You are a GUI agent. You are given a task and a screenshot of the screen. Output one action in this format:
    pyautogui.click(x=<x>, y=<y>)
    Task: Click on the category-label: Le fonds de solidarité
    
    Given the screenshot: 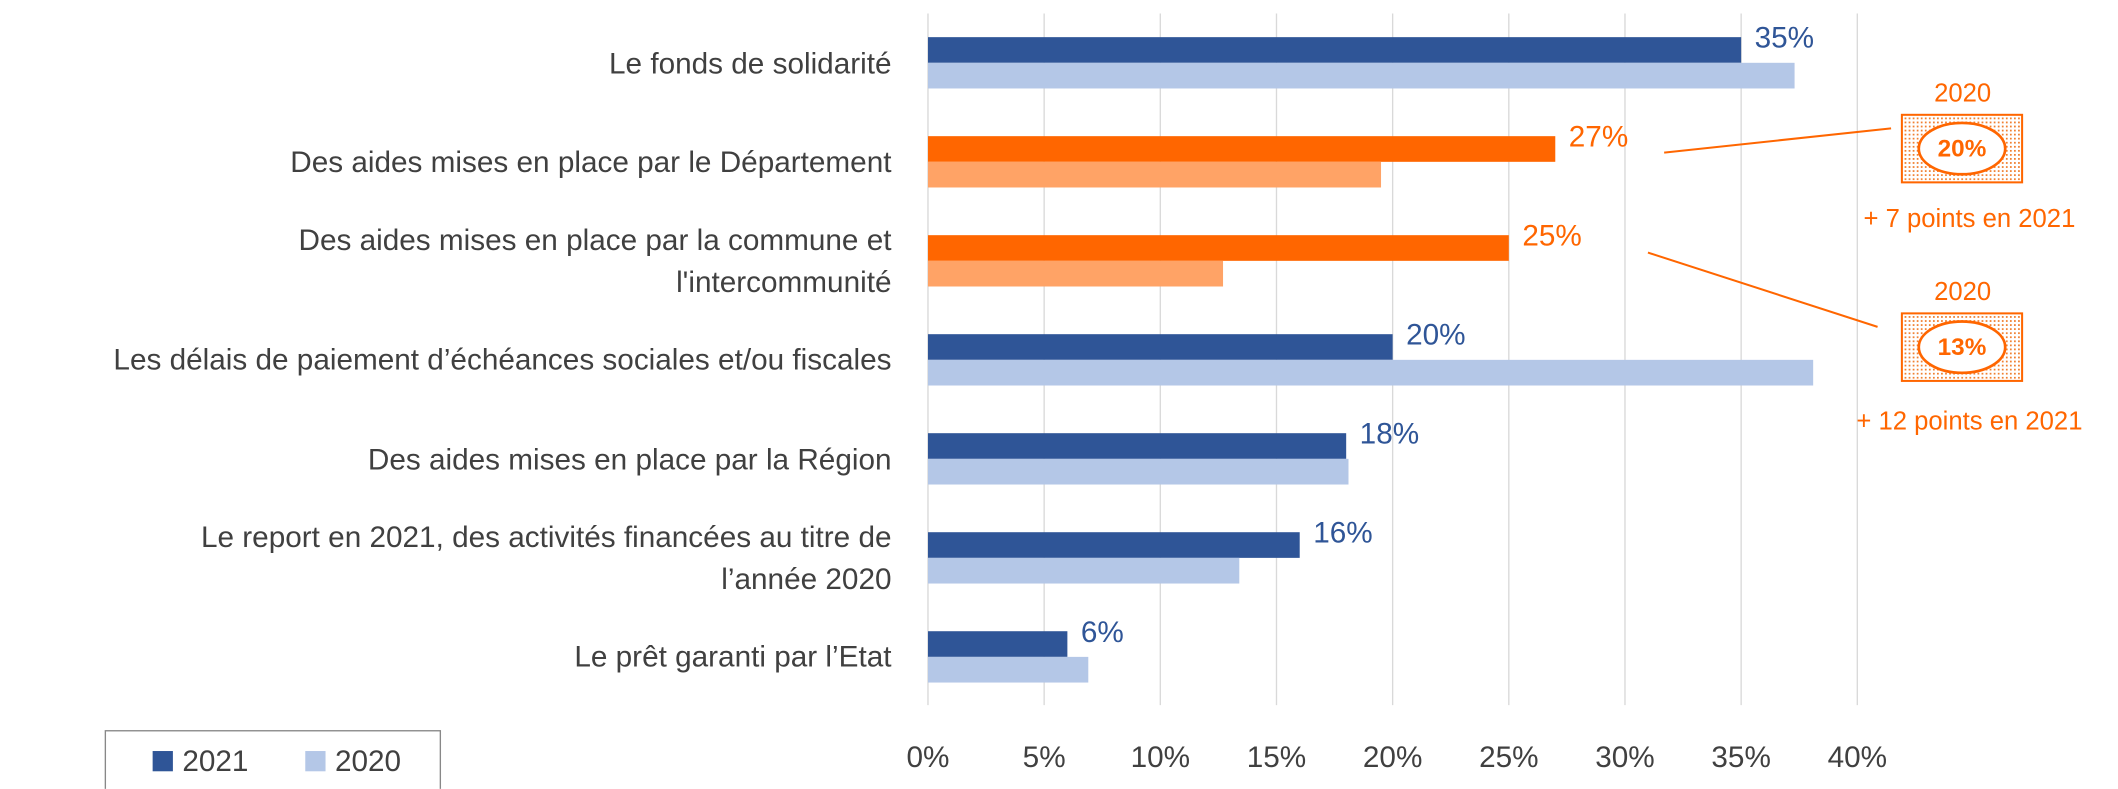 What is the action you would take?
    pyautogui.click(x=750, y=62)
    